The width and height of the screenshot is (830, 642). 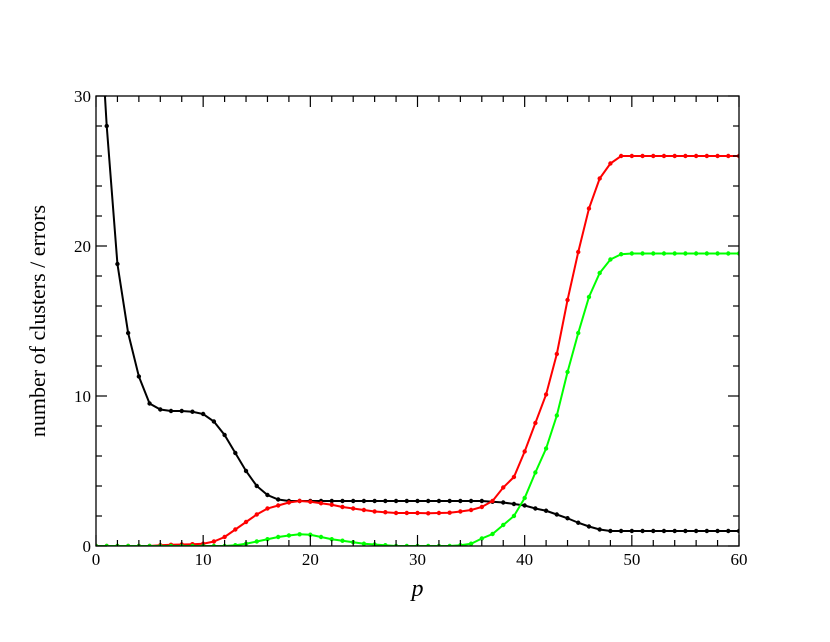 What do you see at coordinates (417, 559) in the screenshot?
I see `x-tick-label: 30` at bounding box center [417, 559].